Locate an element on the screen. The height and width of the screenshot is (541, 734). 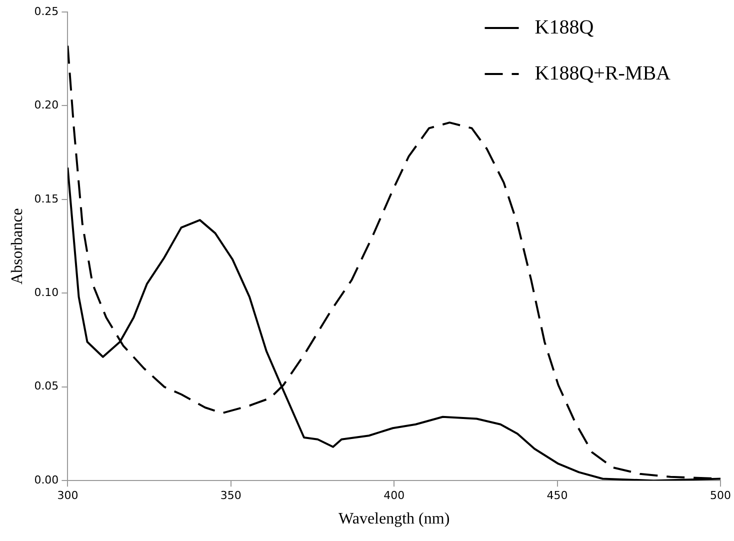
y-tick-label: 0.25 is located at coordinates (46, 11).